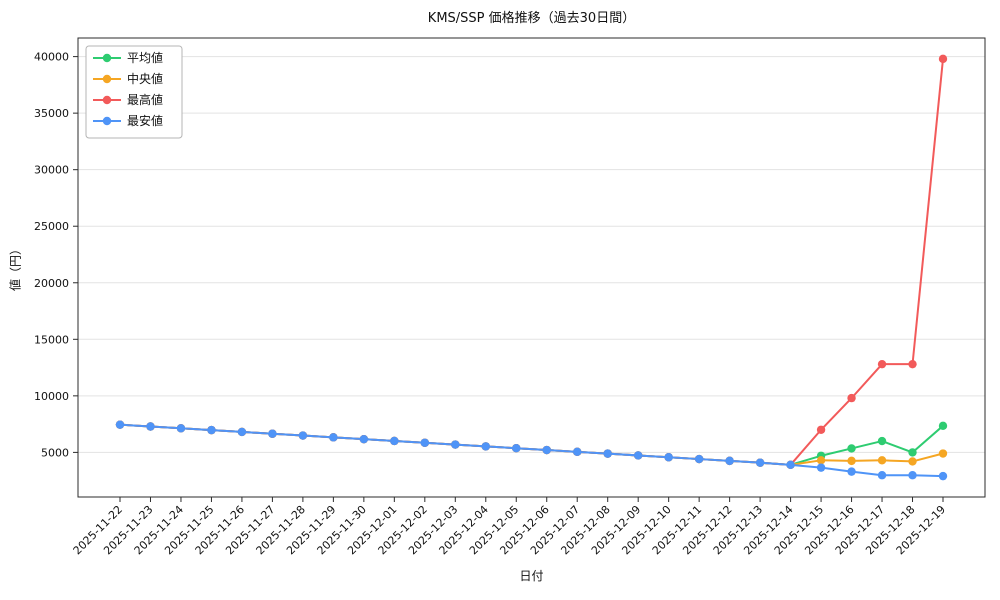  I want to click on legend-label-max: 最高値, so click(145, 99).